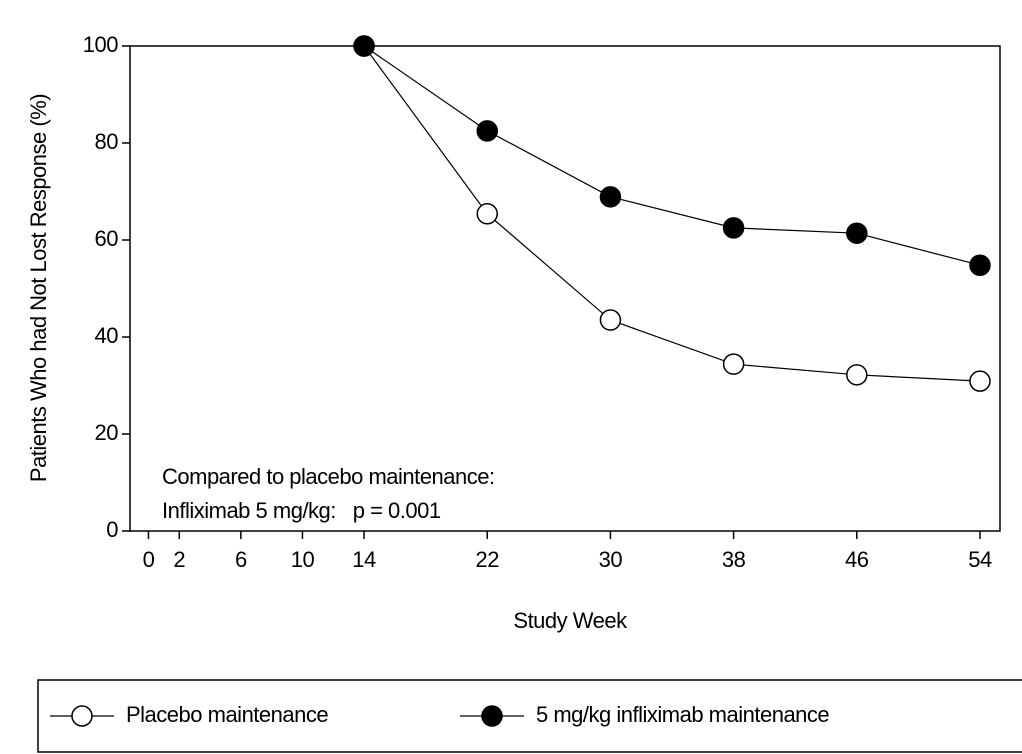 Image resolution: width=1022 pixels, height=754 pixels. What do you see at coordinates (682, 714) in the screenshot?
I see `legend-label: 5 mg/kg infliximab maintenance` at bounding box center [682, 714].